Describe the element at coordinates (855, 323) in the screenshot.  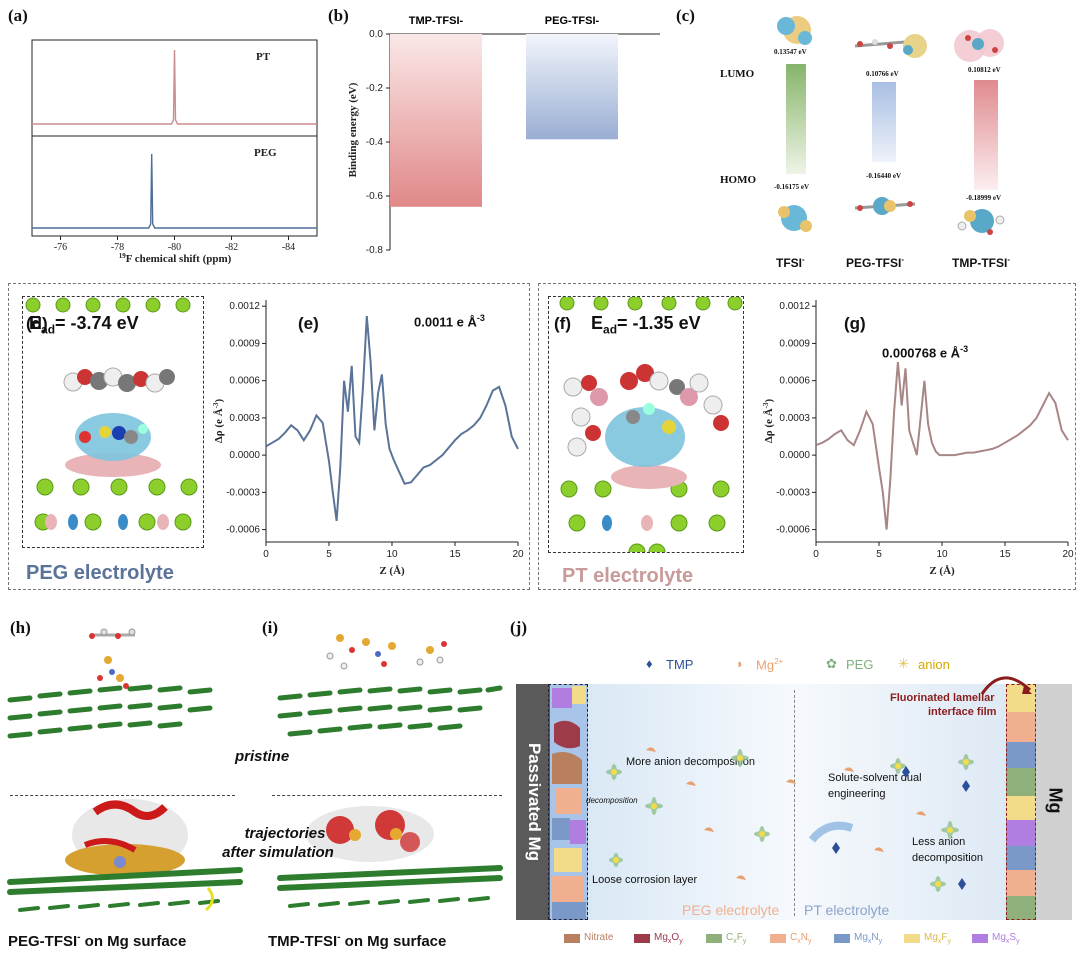
I see `label-g: (g)` at that location.